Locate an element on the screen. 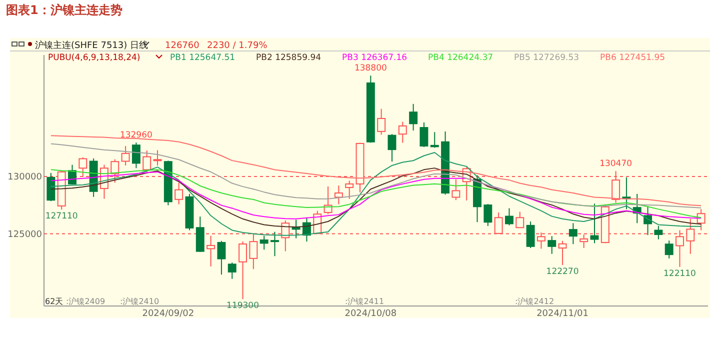 The height and width of the screenshot is (352, 710). annotation: 127110 is located at coordinates (61, 217).